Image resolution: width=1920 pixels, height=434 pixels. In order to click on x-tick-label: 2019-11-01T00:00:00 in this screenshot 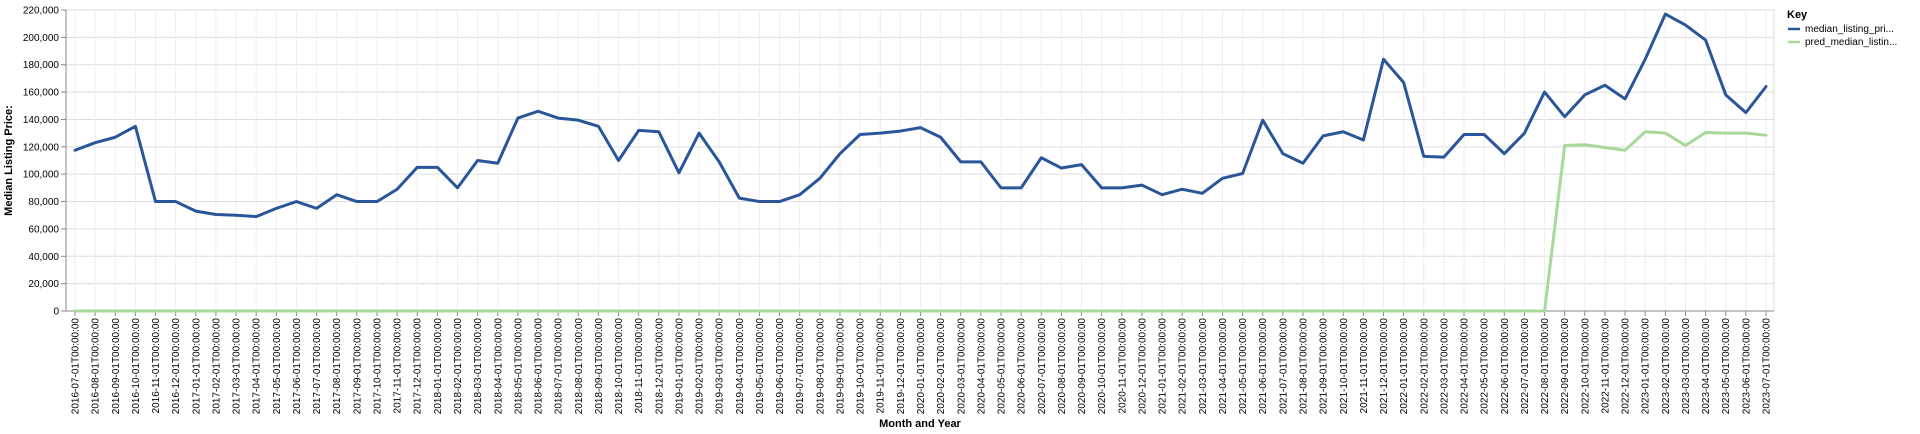, I will do `click(881, 366)`.